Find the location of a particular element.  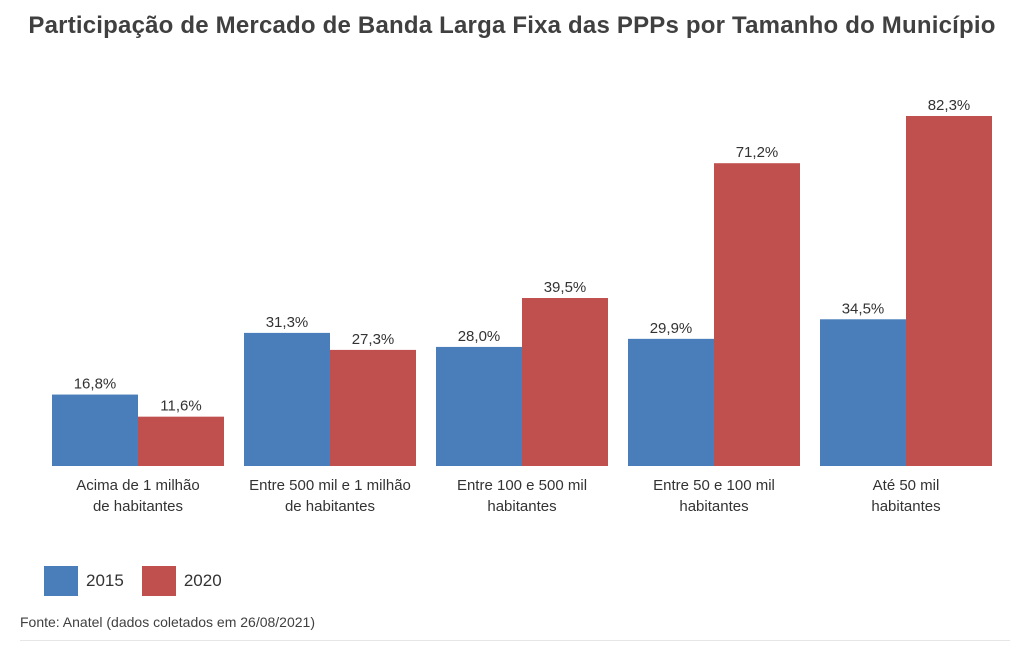

legend-label-2015: 2015 is located at coordinates (105, 580).